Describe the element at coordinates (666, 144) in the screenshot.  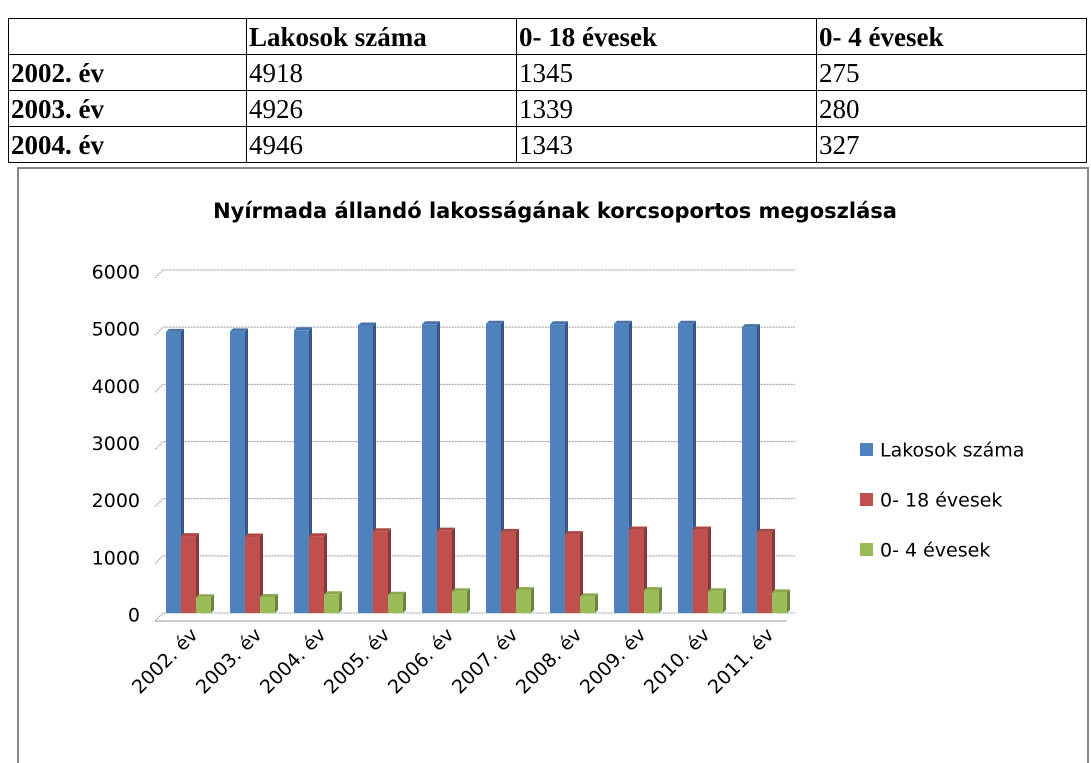
I see `cell: 1343` at that location.